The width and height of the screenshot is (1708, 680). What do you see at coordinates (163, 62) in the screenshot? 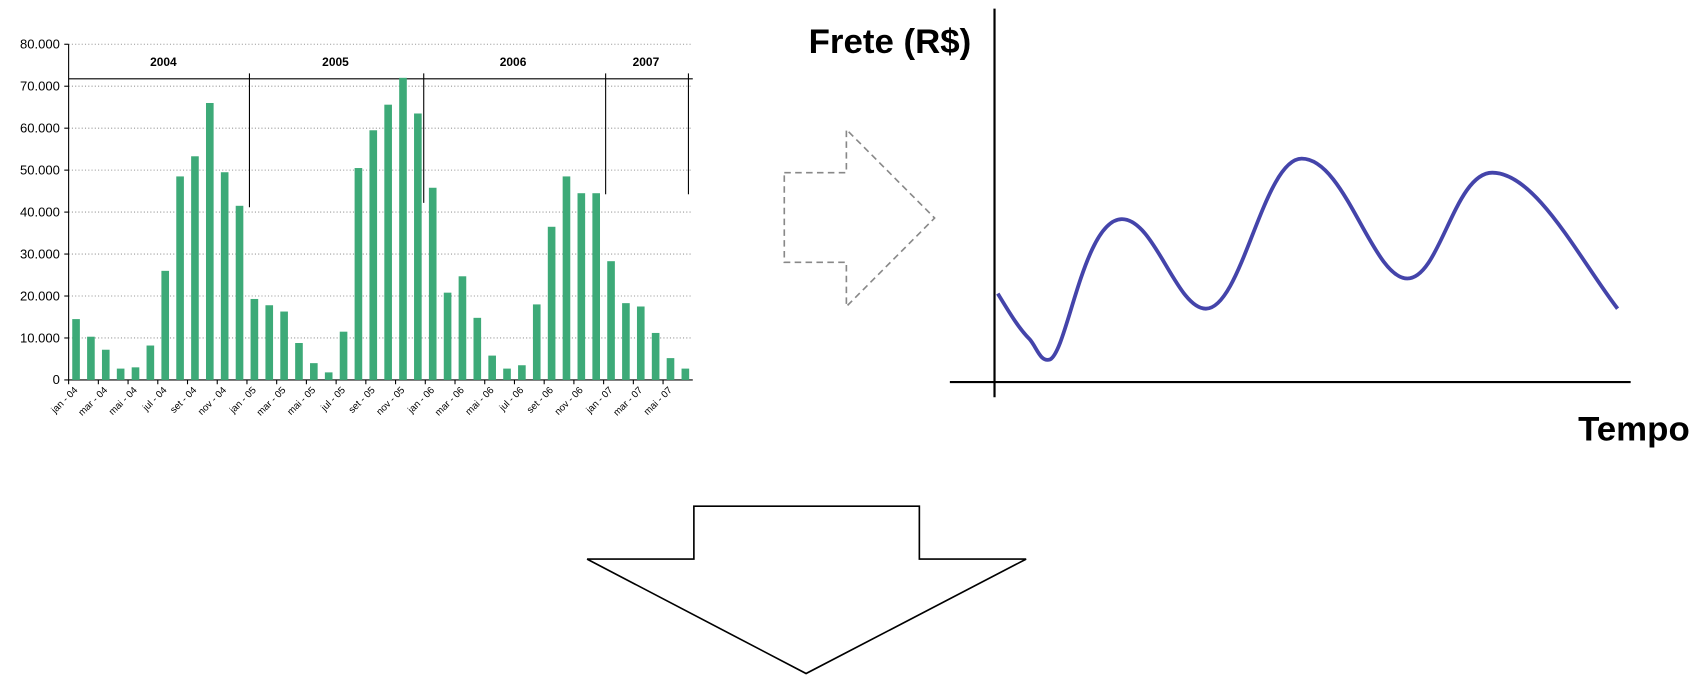
I see `year-label: 2004` at bounding box center [163, 62].